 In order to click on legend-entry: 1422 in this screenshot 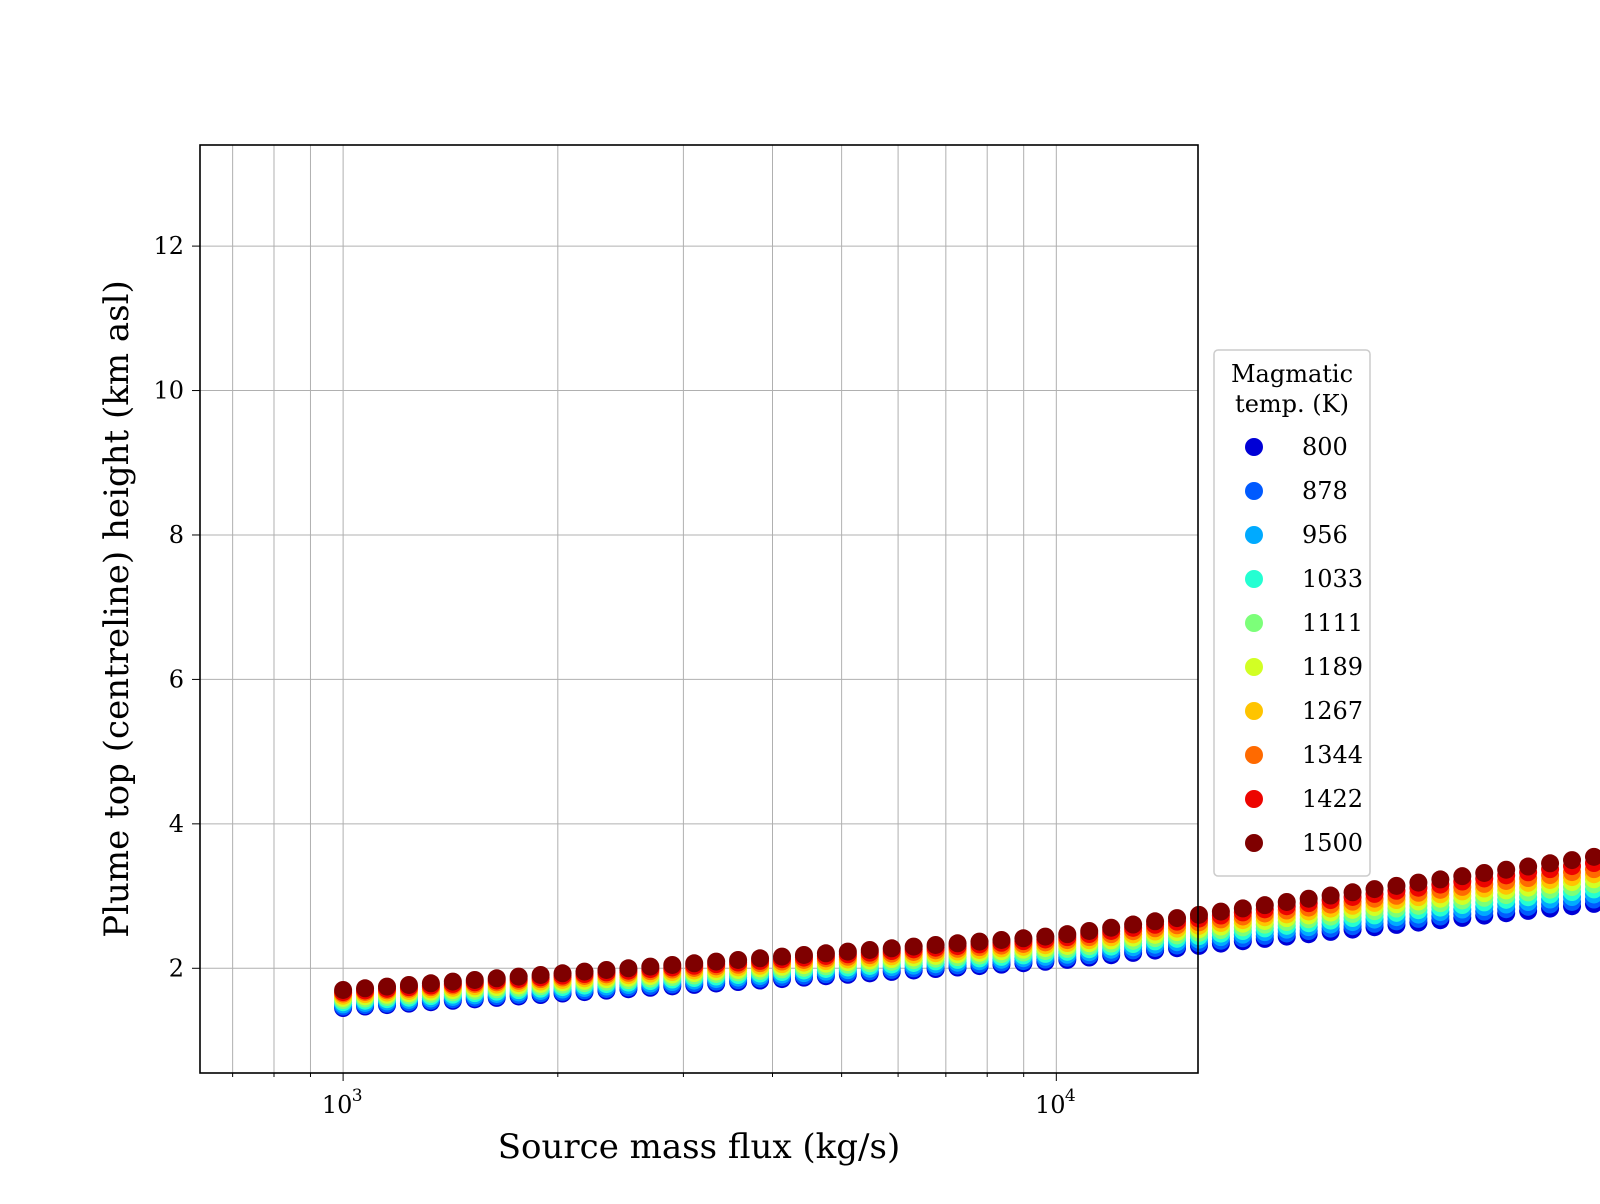, I will do `click(1304, 799)`.